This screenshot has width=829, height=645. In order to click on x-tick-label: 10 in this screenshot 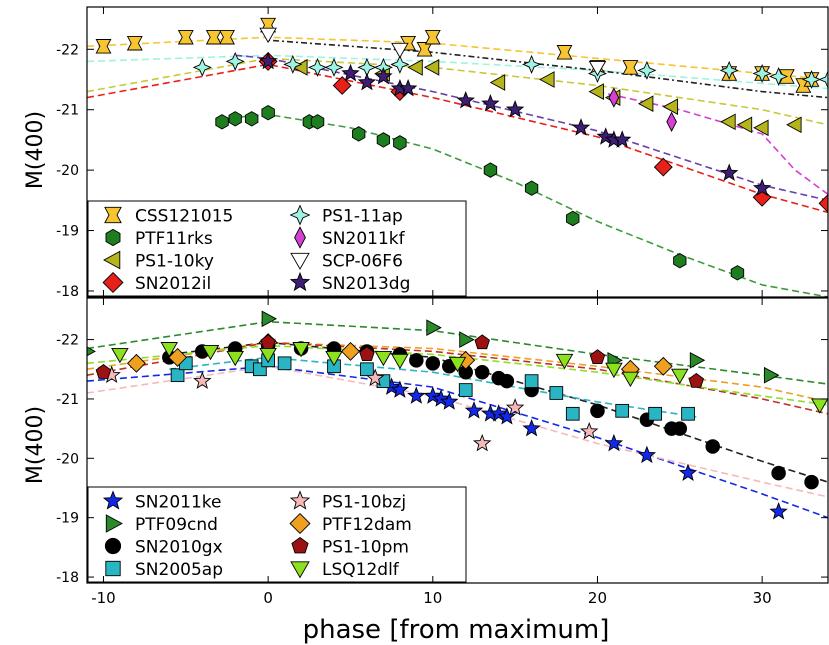, I will do `click(432, 598)`.